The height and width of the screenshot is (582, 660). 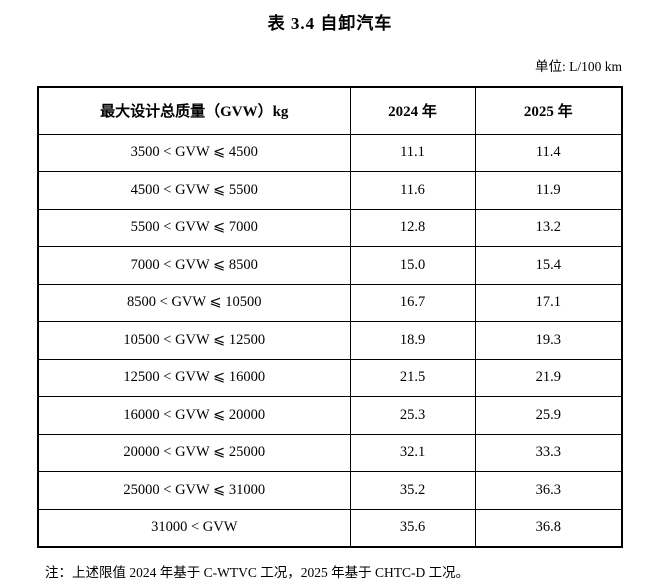 I want to click on gvw-range-cell: 7000 < GVW ⩽ 8500, so click(x=194, y=265).